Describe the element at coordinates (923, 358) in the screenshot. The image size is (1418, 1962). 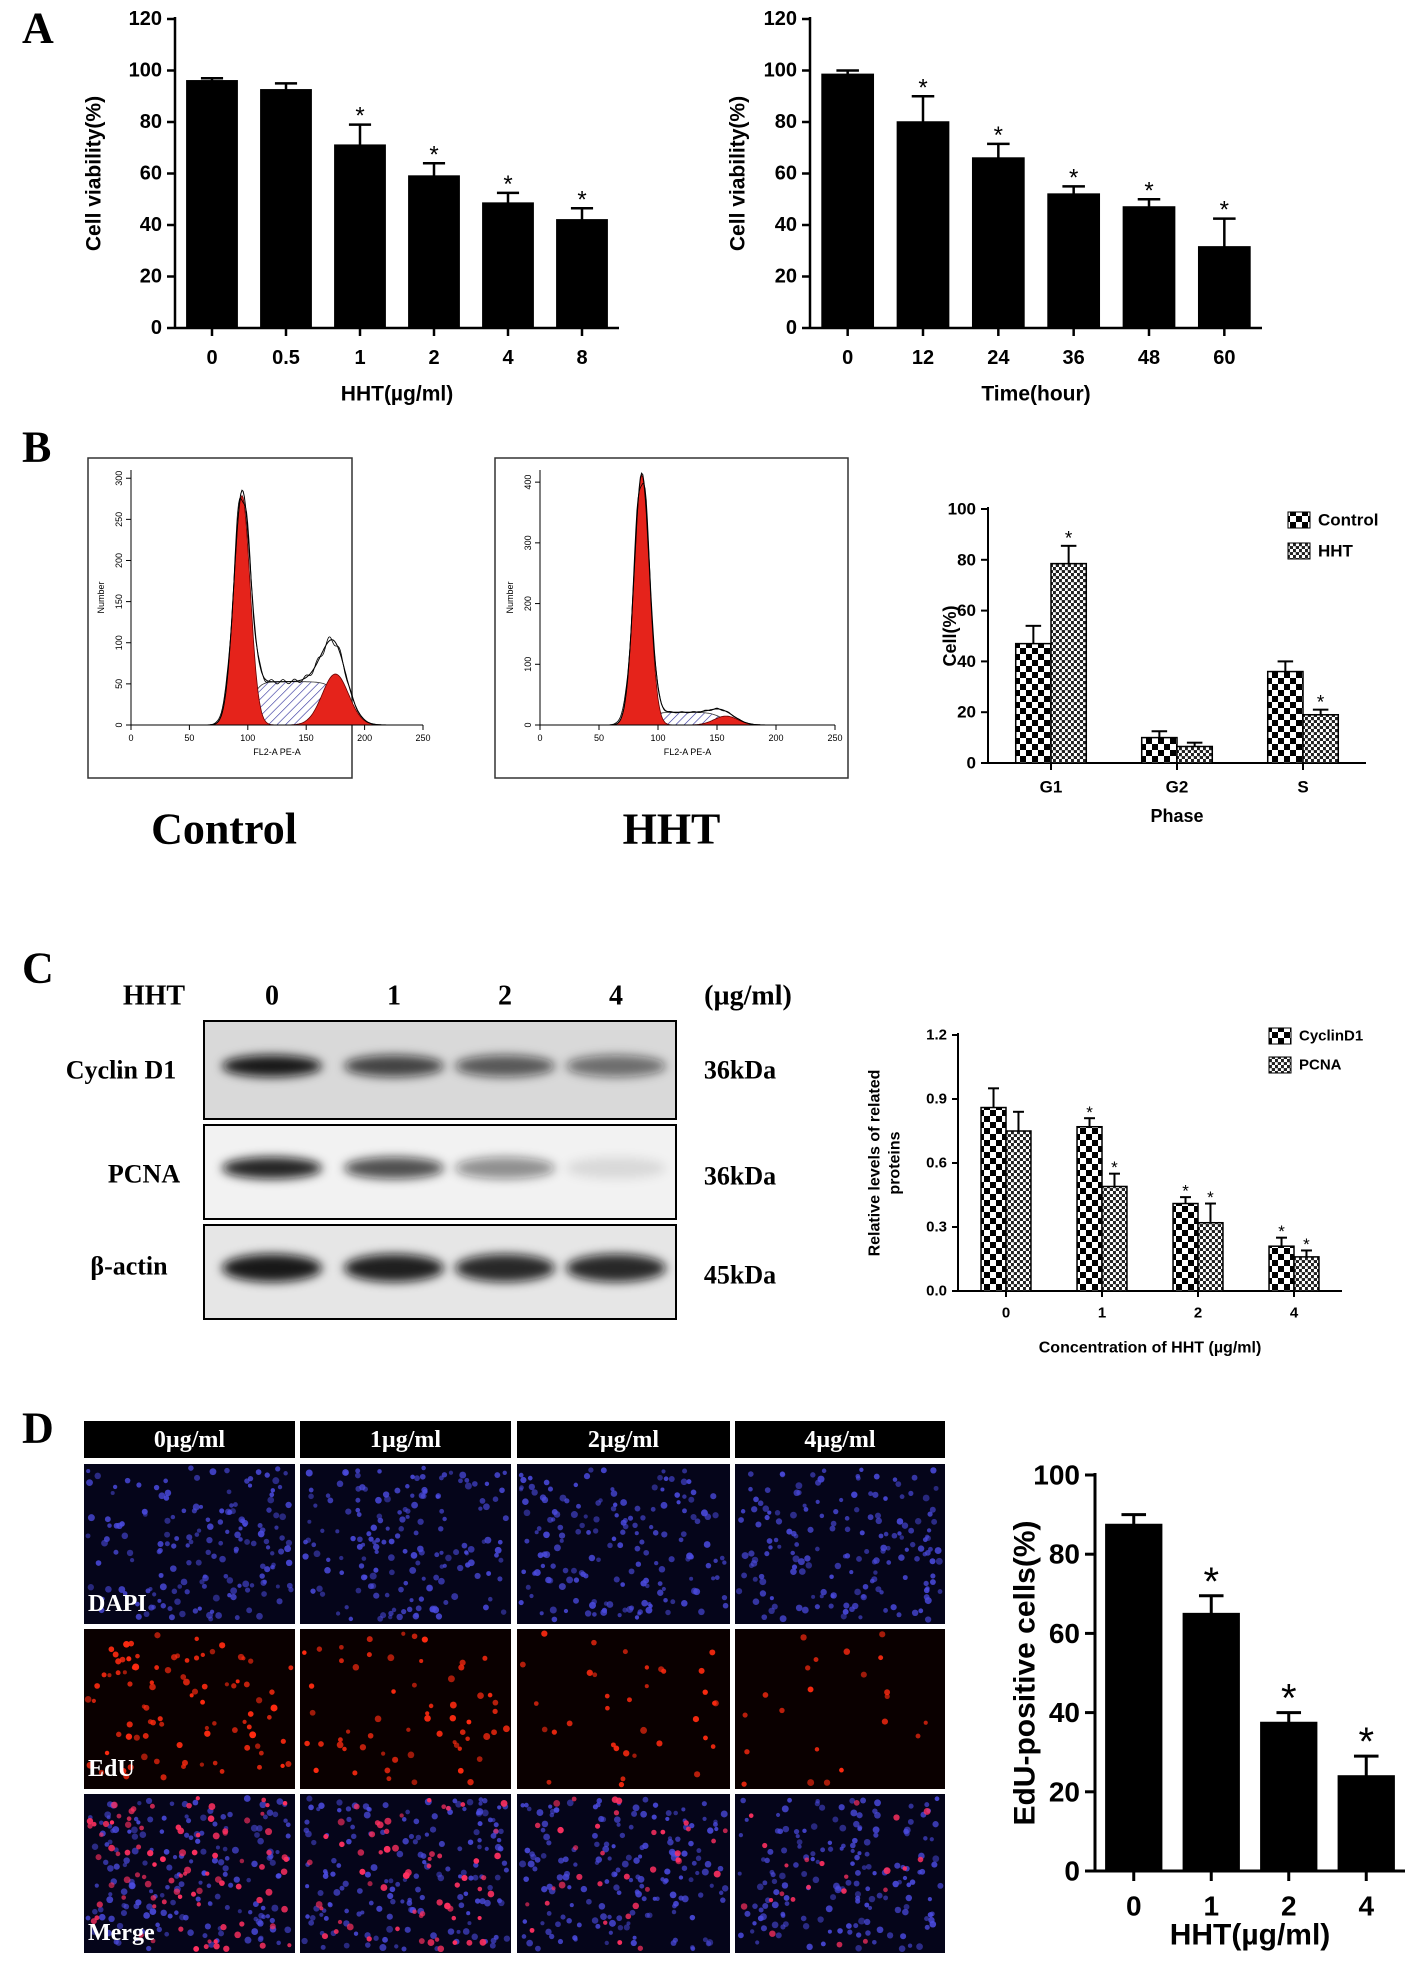
I see `x-tick-label: 12` at that location.